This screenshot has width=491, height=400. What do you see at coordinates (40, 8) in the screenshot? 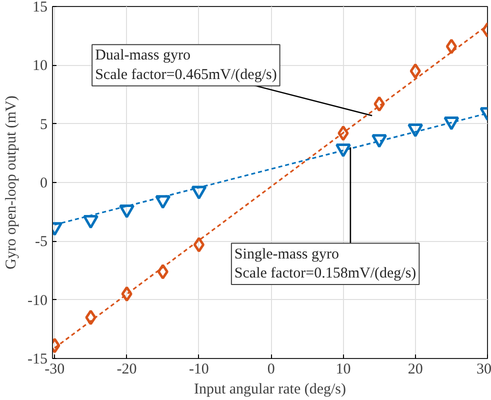
I see `y-tick-label: 15` at bounding box center [40, 8].